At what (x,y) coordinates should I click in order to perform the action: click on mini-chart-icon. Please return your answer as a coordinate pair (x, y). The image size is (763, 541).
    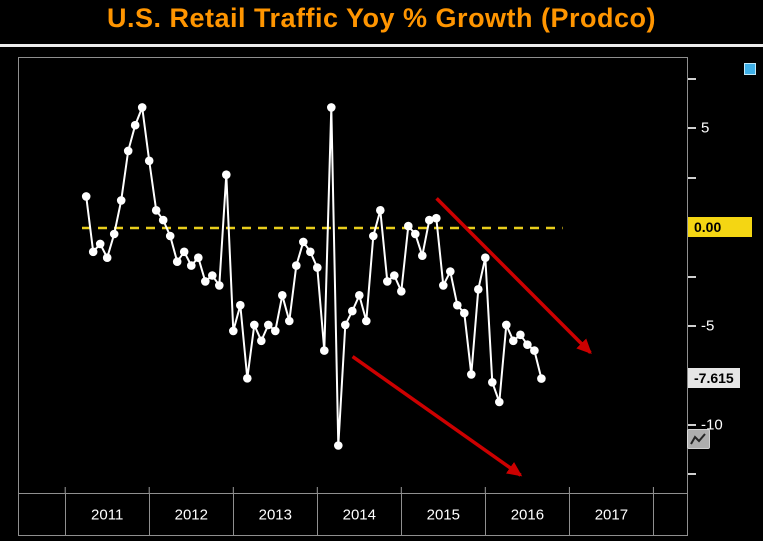
    Looking at the image, I should click on (698, 439).